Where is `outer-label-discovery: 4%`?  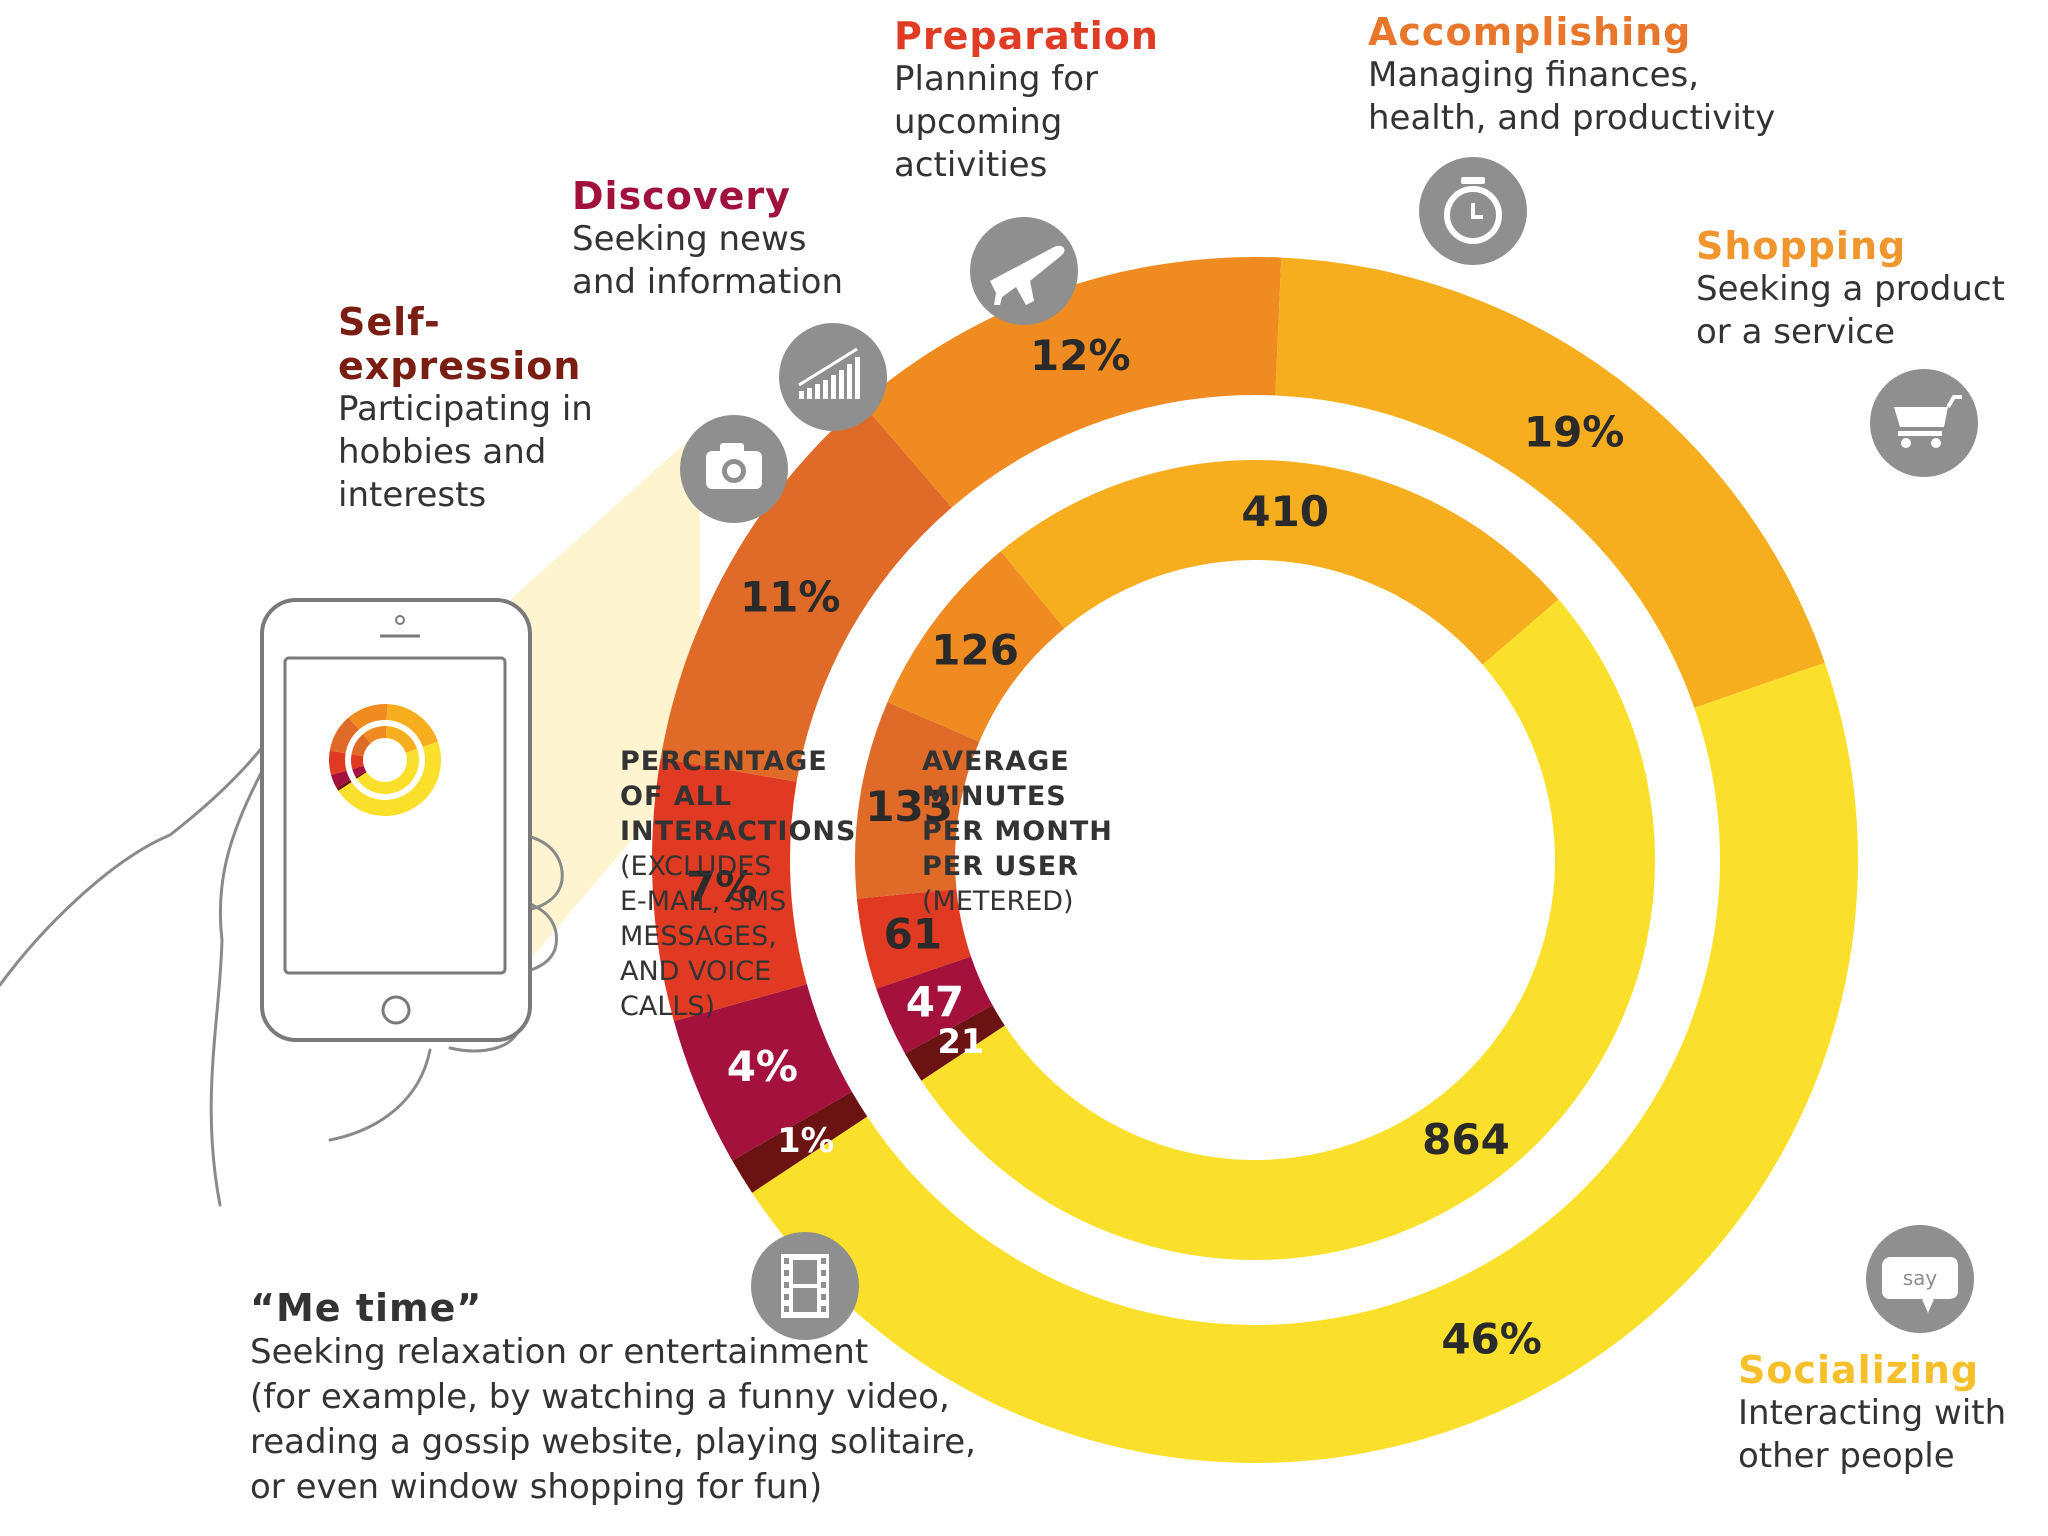
outer-label-discovery: 4% is located at coordinates (762, 1066).